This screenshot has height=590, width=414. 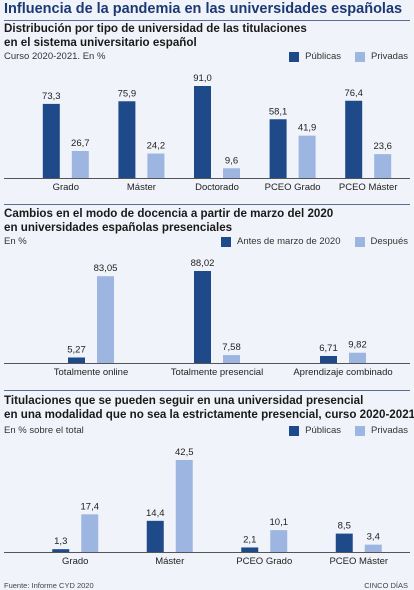 I want to click on data-label: 23,6, so click(x=382, y=146).